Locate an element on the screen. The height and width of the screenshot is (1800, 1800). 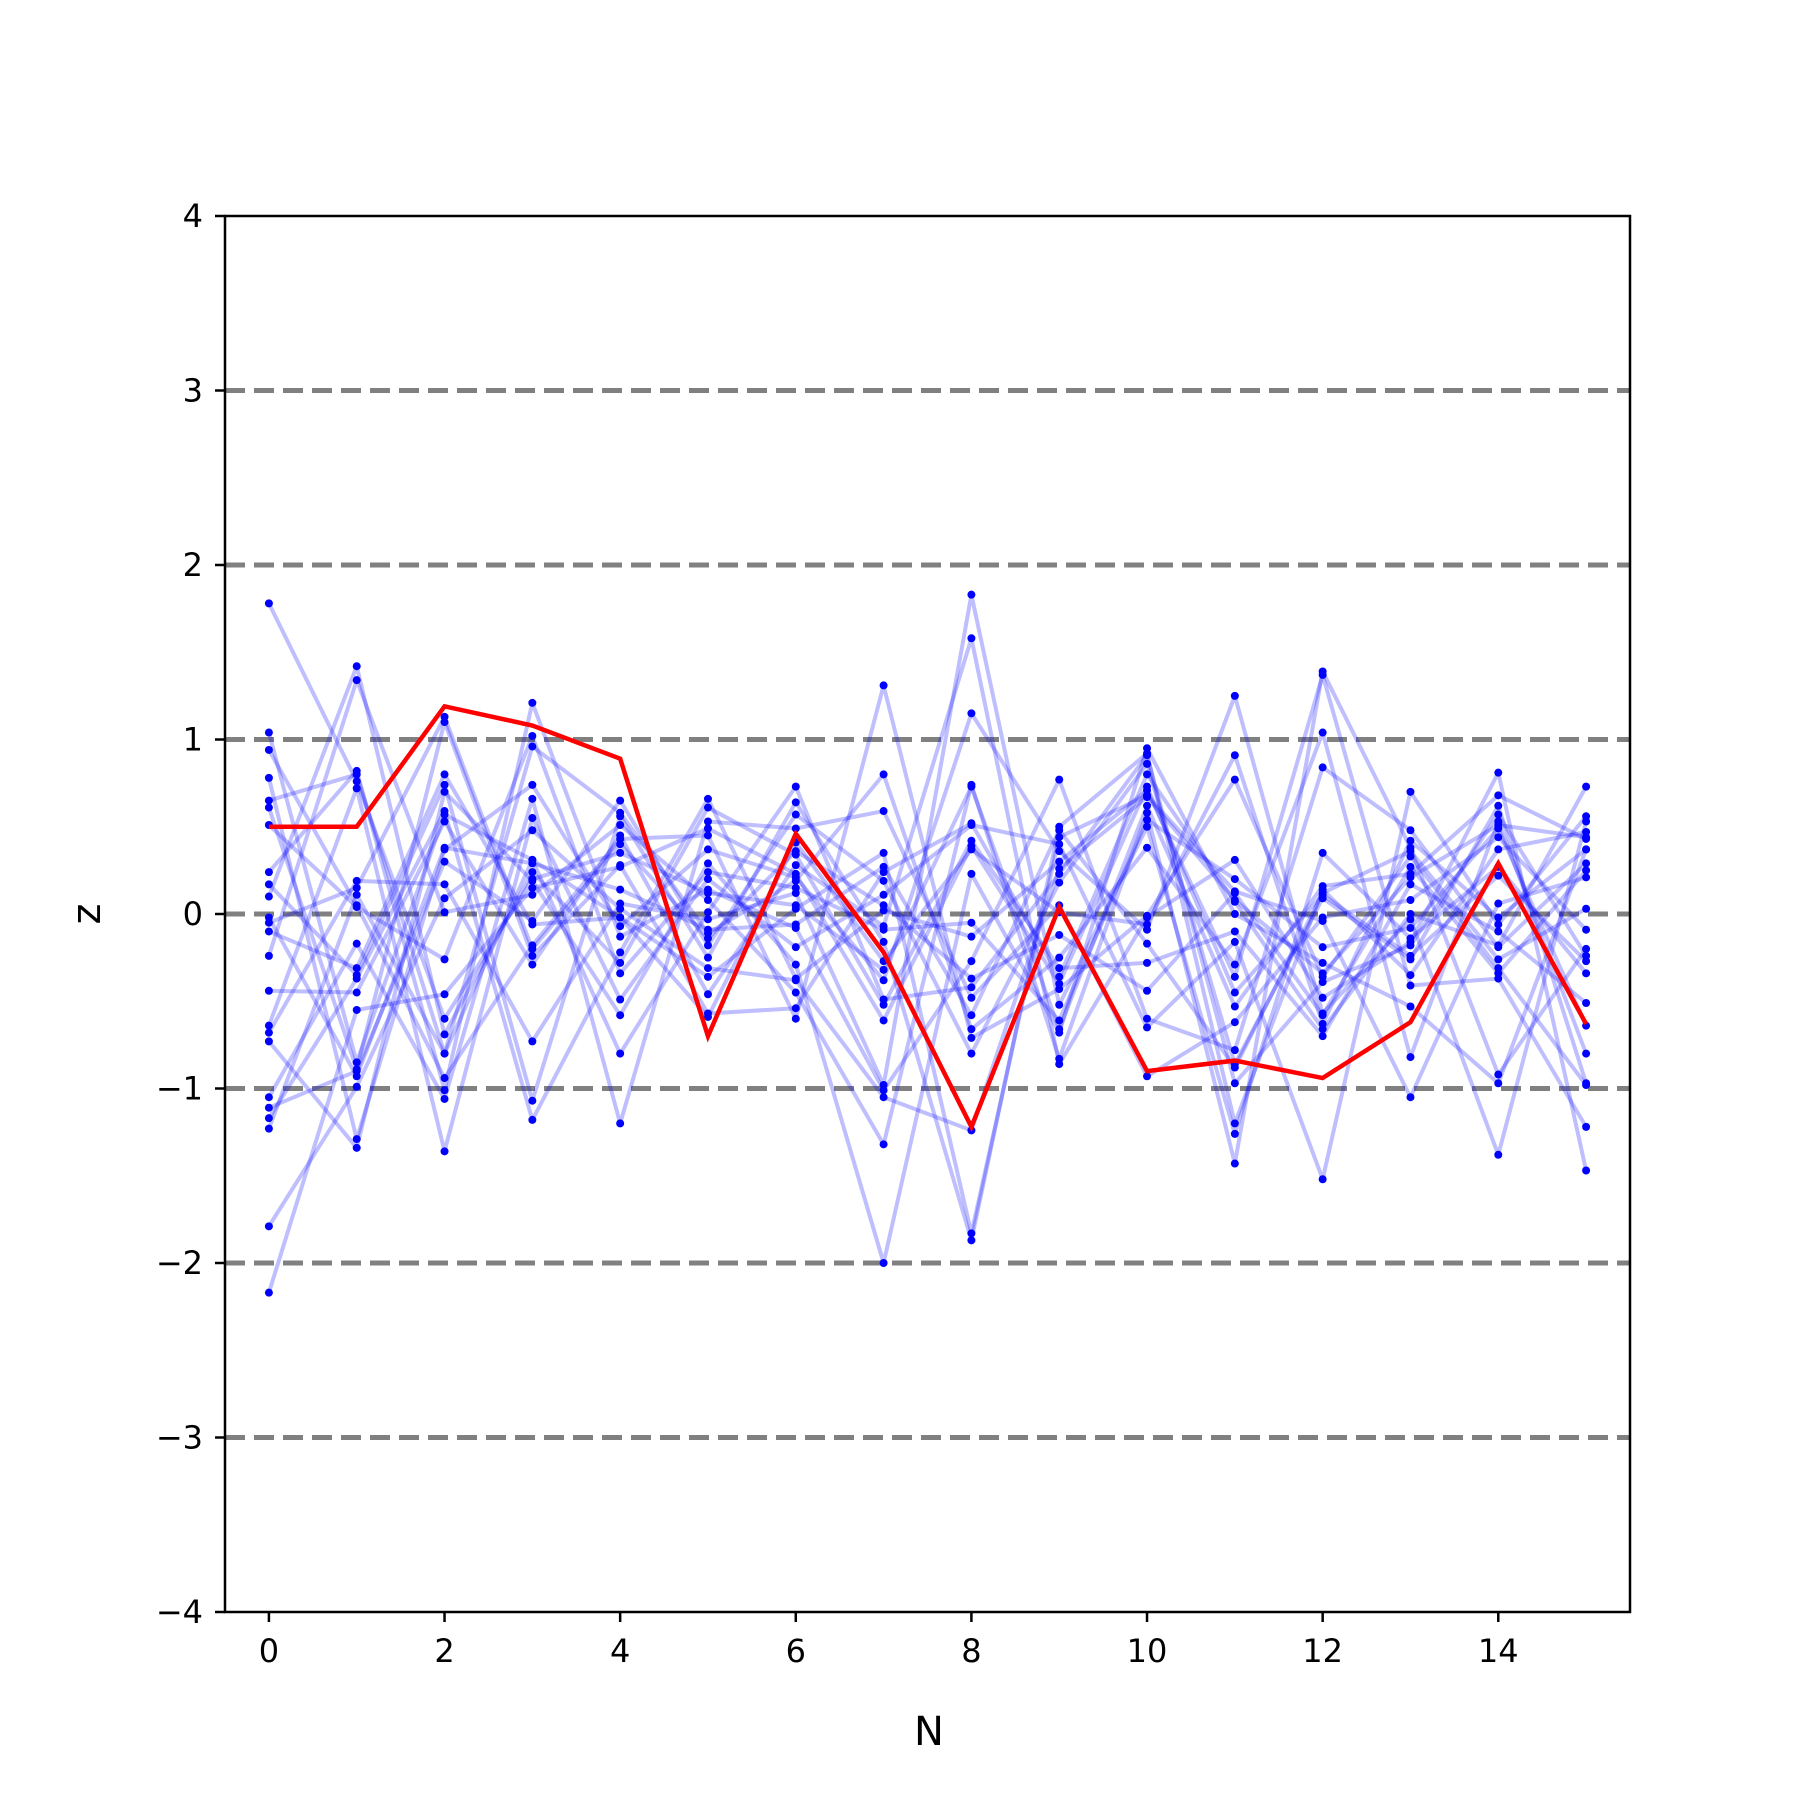
y-tick-label-2: −2 is located at coordinates (179, 1263).